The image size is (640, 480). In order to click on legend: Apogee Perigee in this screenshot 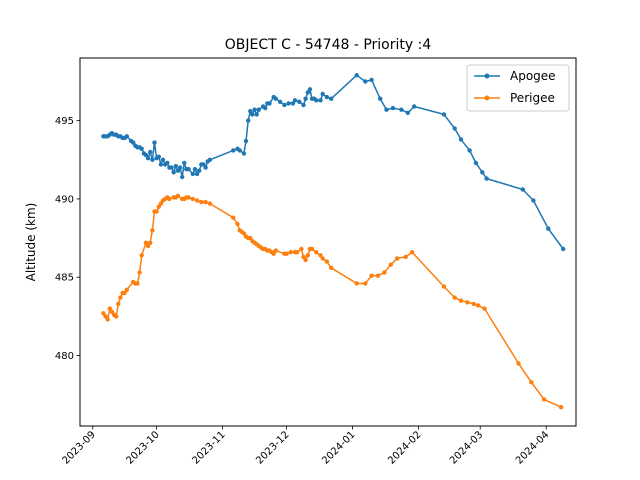, I will do `click(518, 88)`.